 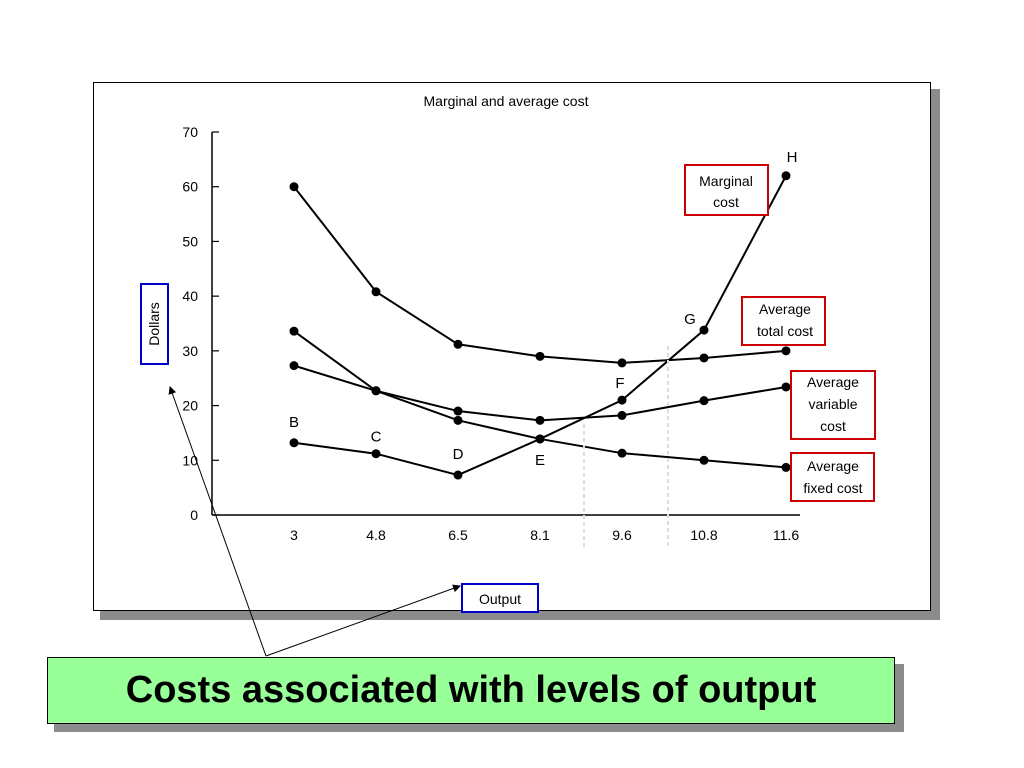 I want to click on chart-title: Marginal and average cost, so click(x=506, y=101).